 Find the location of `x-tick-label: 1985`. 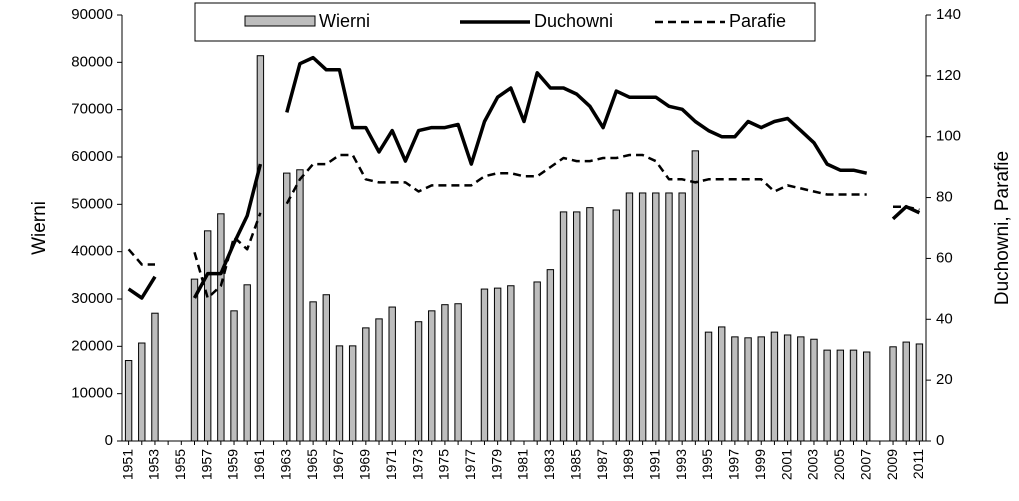

x-tick-label: 1985 is located at coordinates (575, 464).